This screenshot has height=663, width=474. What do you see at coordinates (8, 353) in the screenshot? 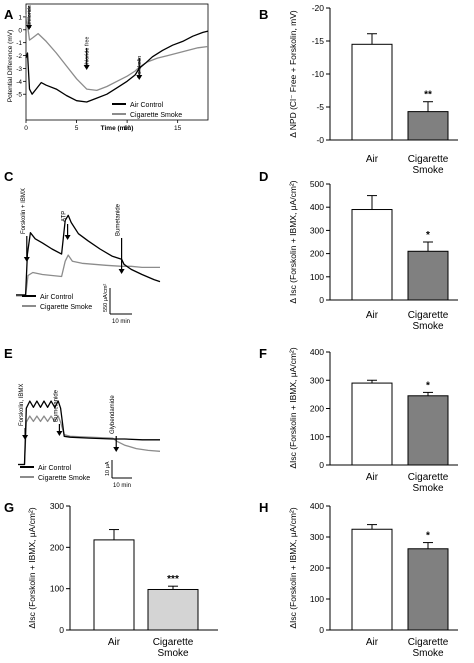
I see `panel-e: E` at bounding box center [8, 353].